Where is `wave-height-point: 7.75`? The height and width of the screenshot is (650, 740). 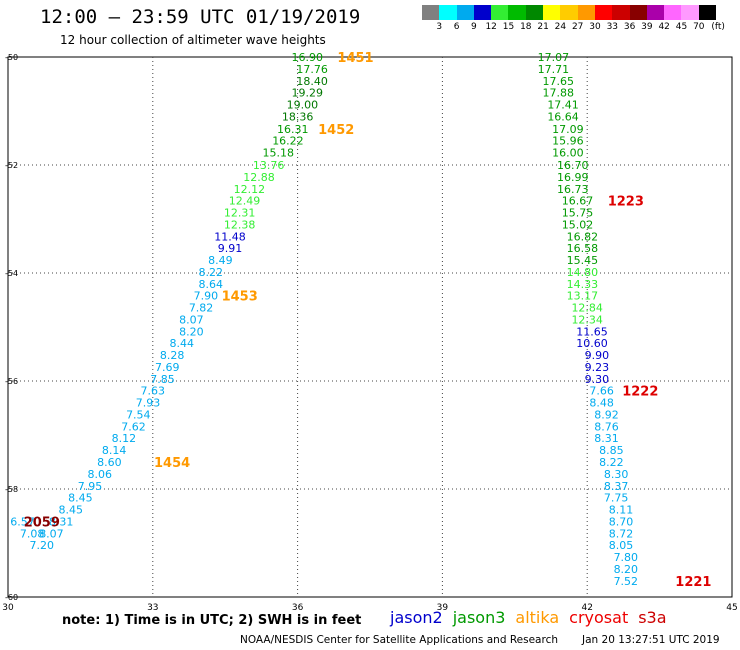 wave-height-point: 7.75 is located at coordinates (616, 498).